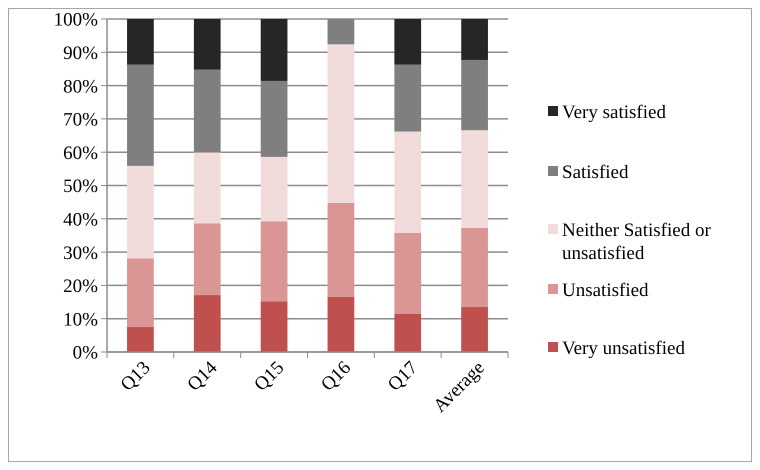 Image resolution: width=760 pixels, height=470 pixels. I want to click on y-tick-label: 60%, so click(80, 153).